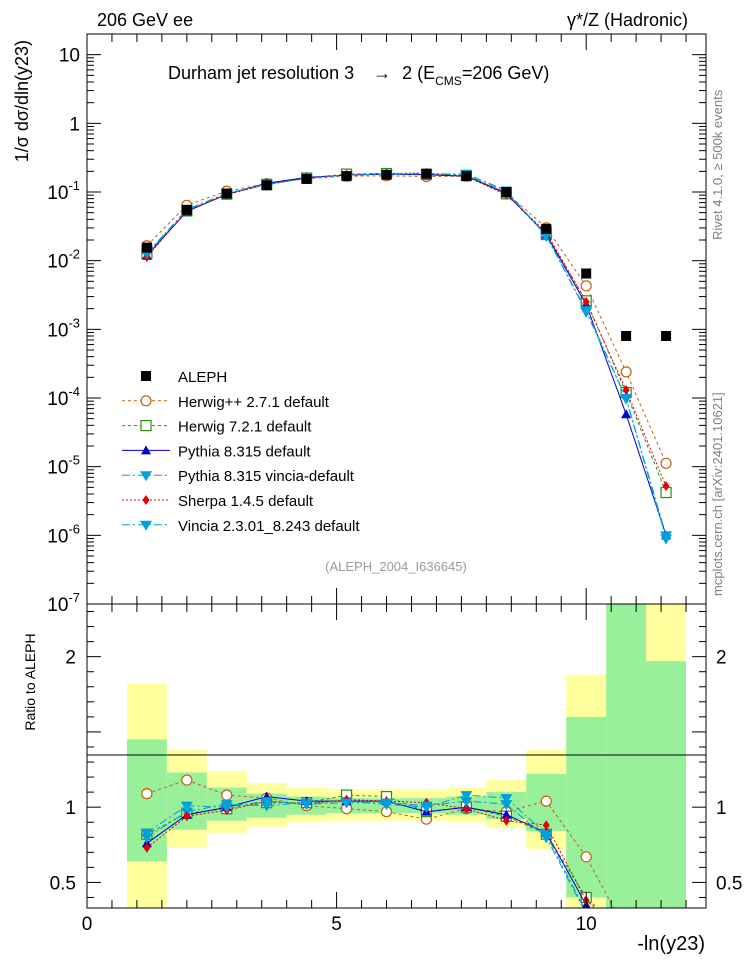 The image size is (746, 972). What do you see at coordinates (70, 808) in the screenshot?
I see `ratio-y-tick-label-left: 1` at bounding box center [70, 808].